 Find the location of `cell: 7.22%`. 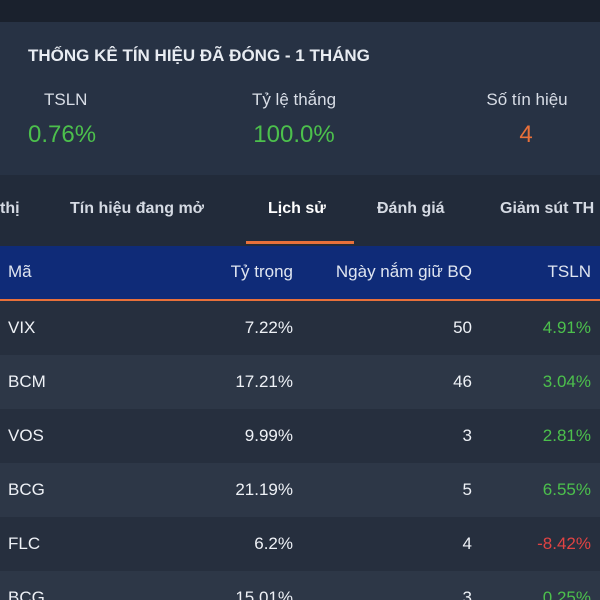

cell: 7.22% is located at coordinates (268, 327).